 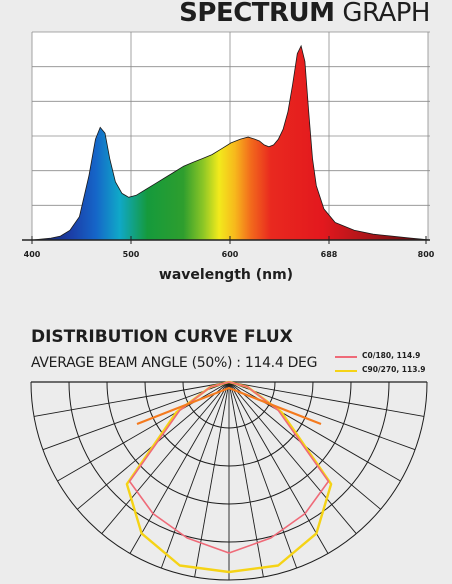 What do you see at coordinates (32, 254) in the screenshot?
I see `x-tick-label: 400` at bounding box center [32, 254].